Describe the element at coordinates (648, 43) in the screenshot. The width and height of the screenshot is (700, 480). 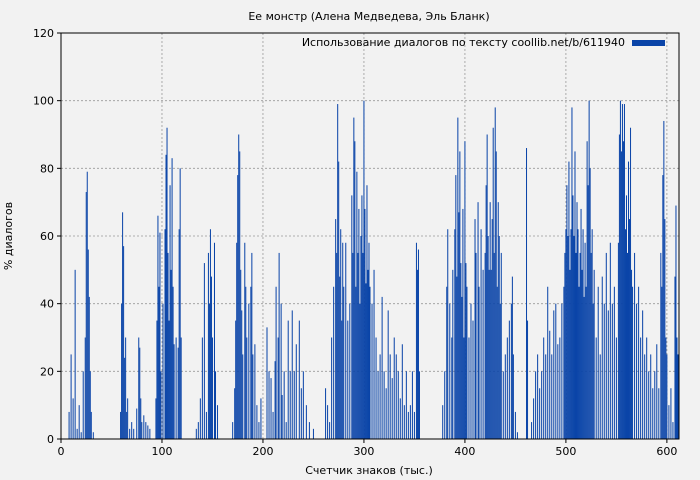
I see `legend-swatch` at that location.